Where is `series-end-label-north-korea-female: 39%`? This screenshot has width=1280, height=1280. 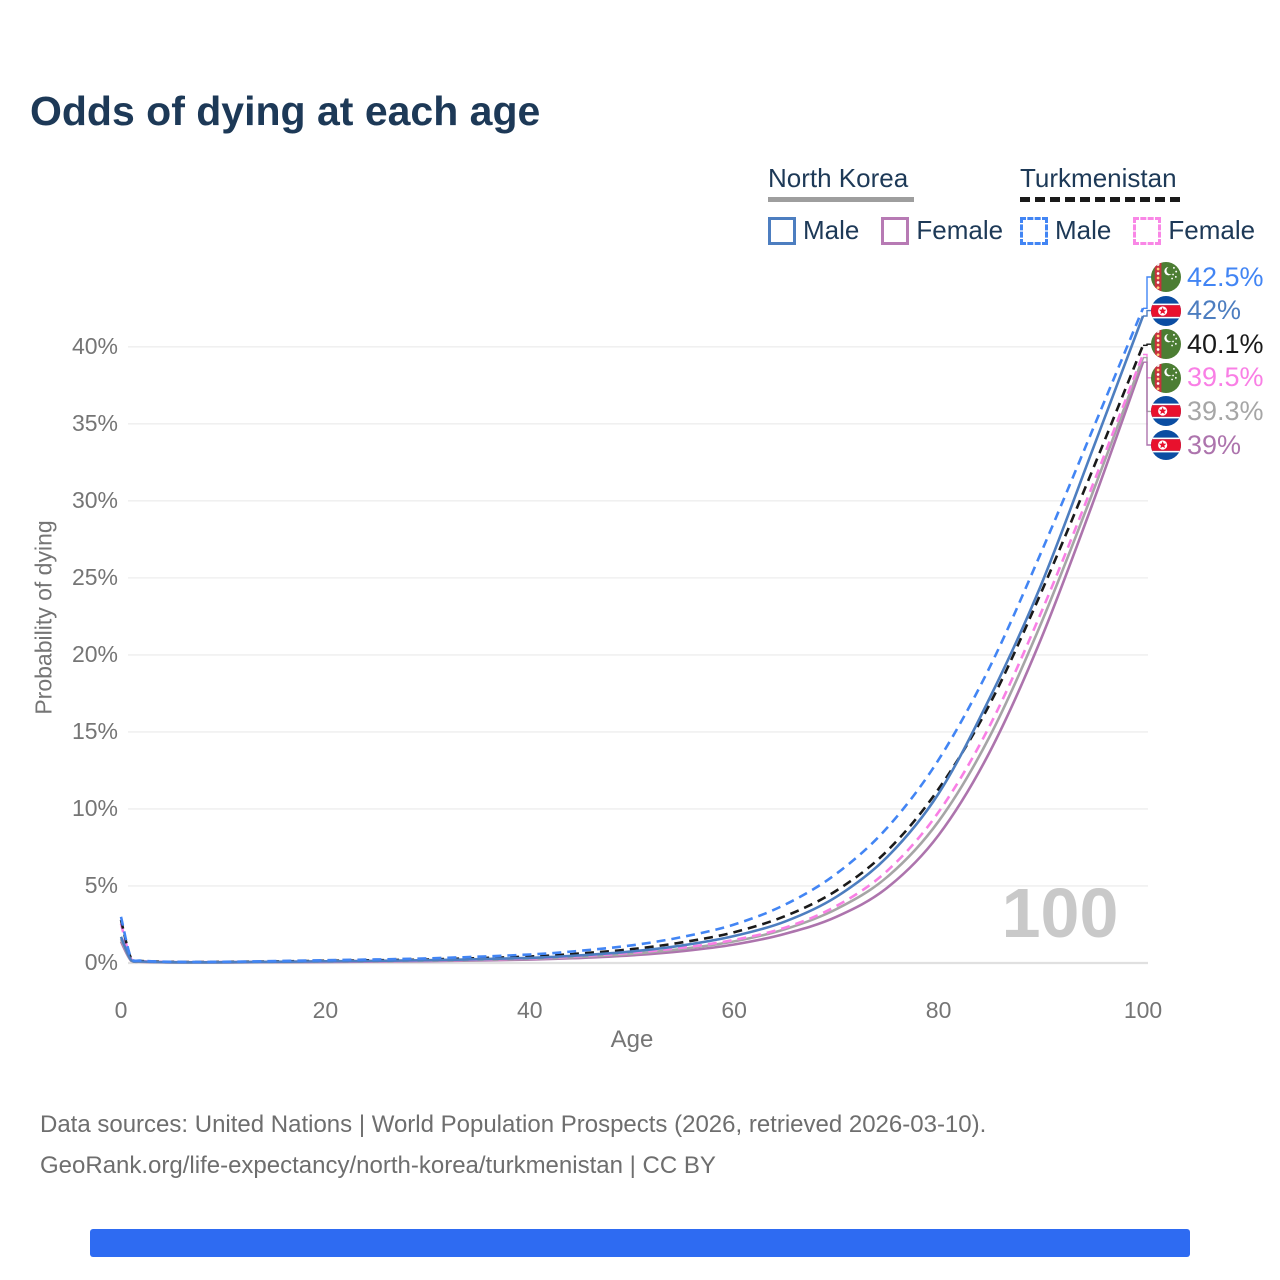 series-end-label-north-korea-female: 39% is located at coordinates (1196, 445).